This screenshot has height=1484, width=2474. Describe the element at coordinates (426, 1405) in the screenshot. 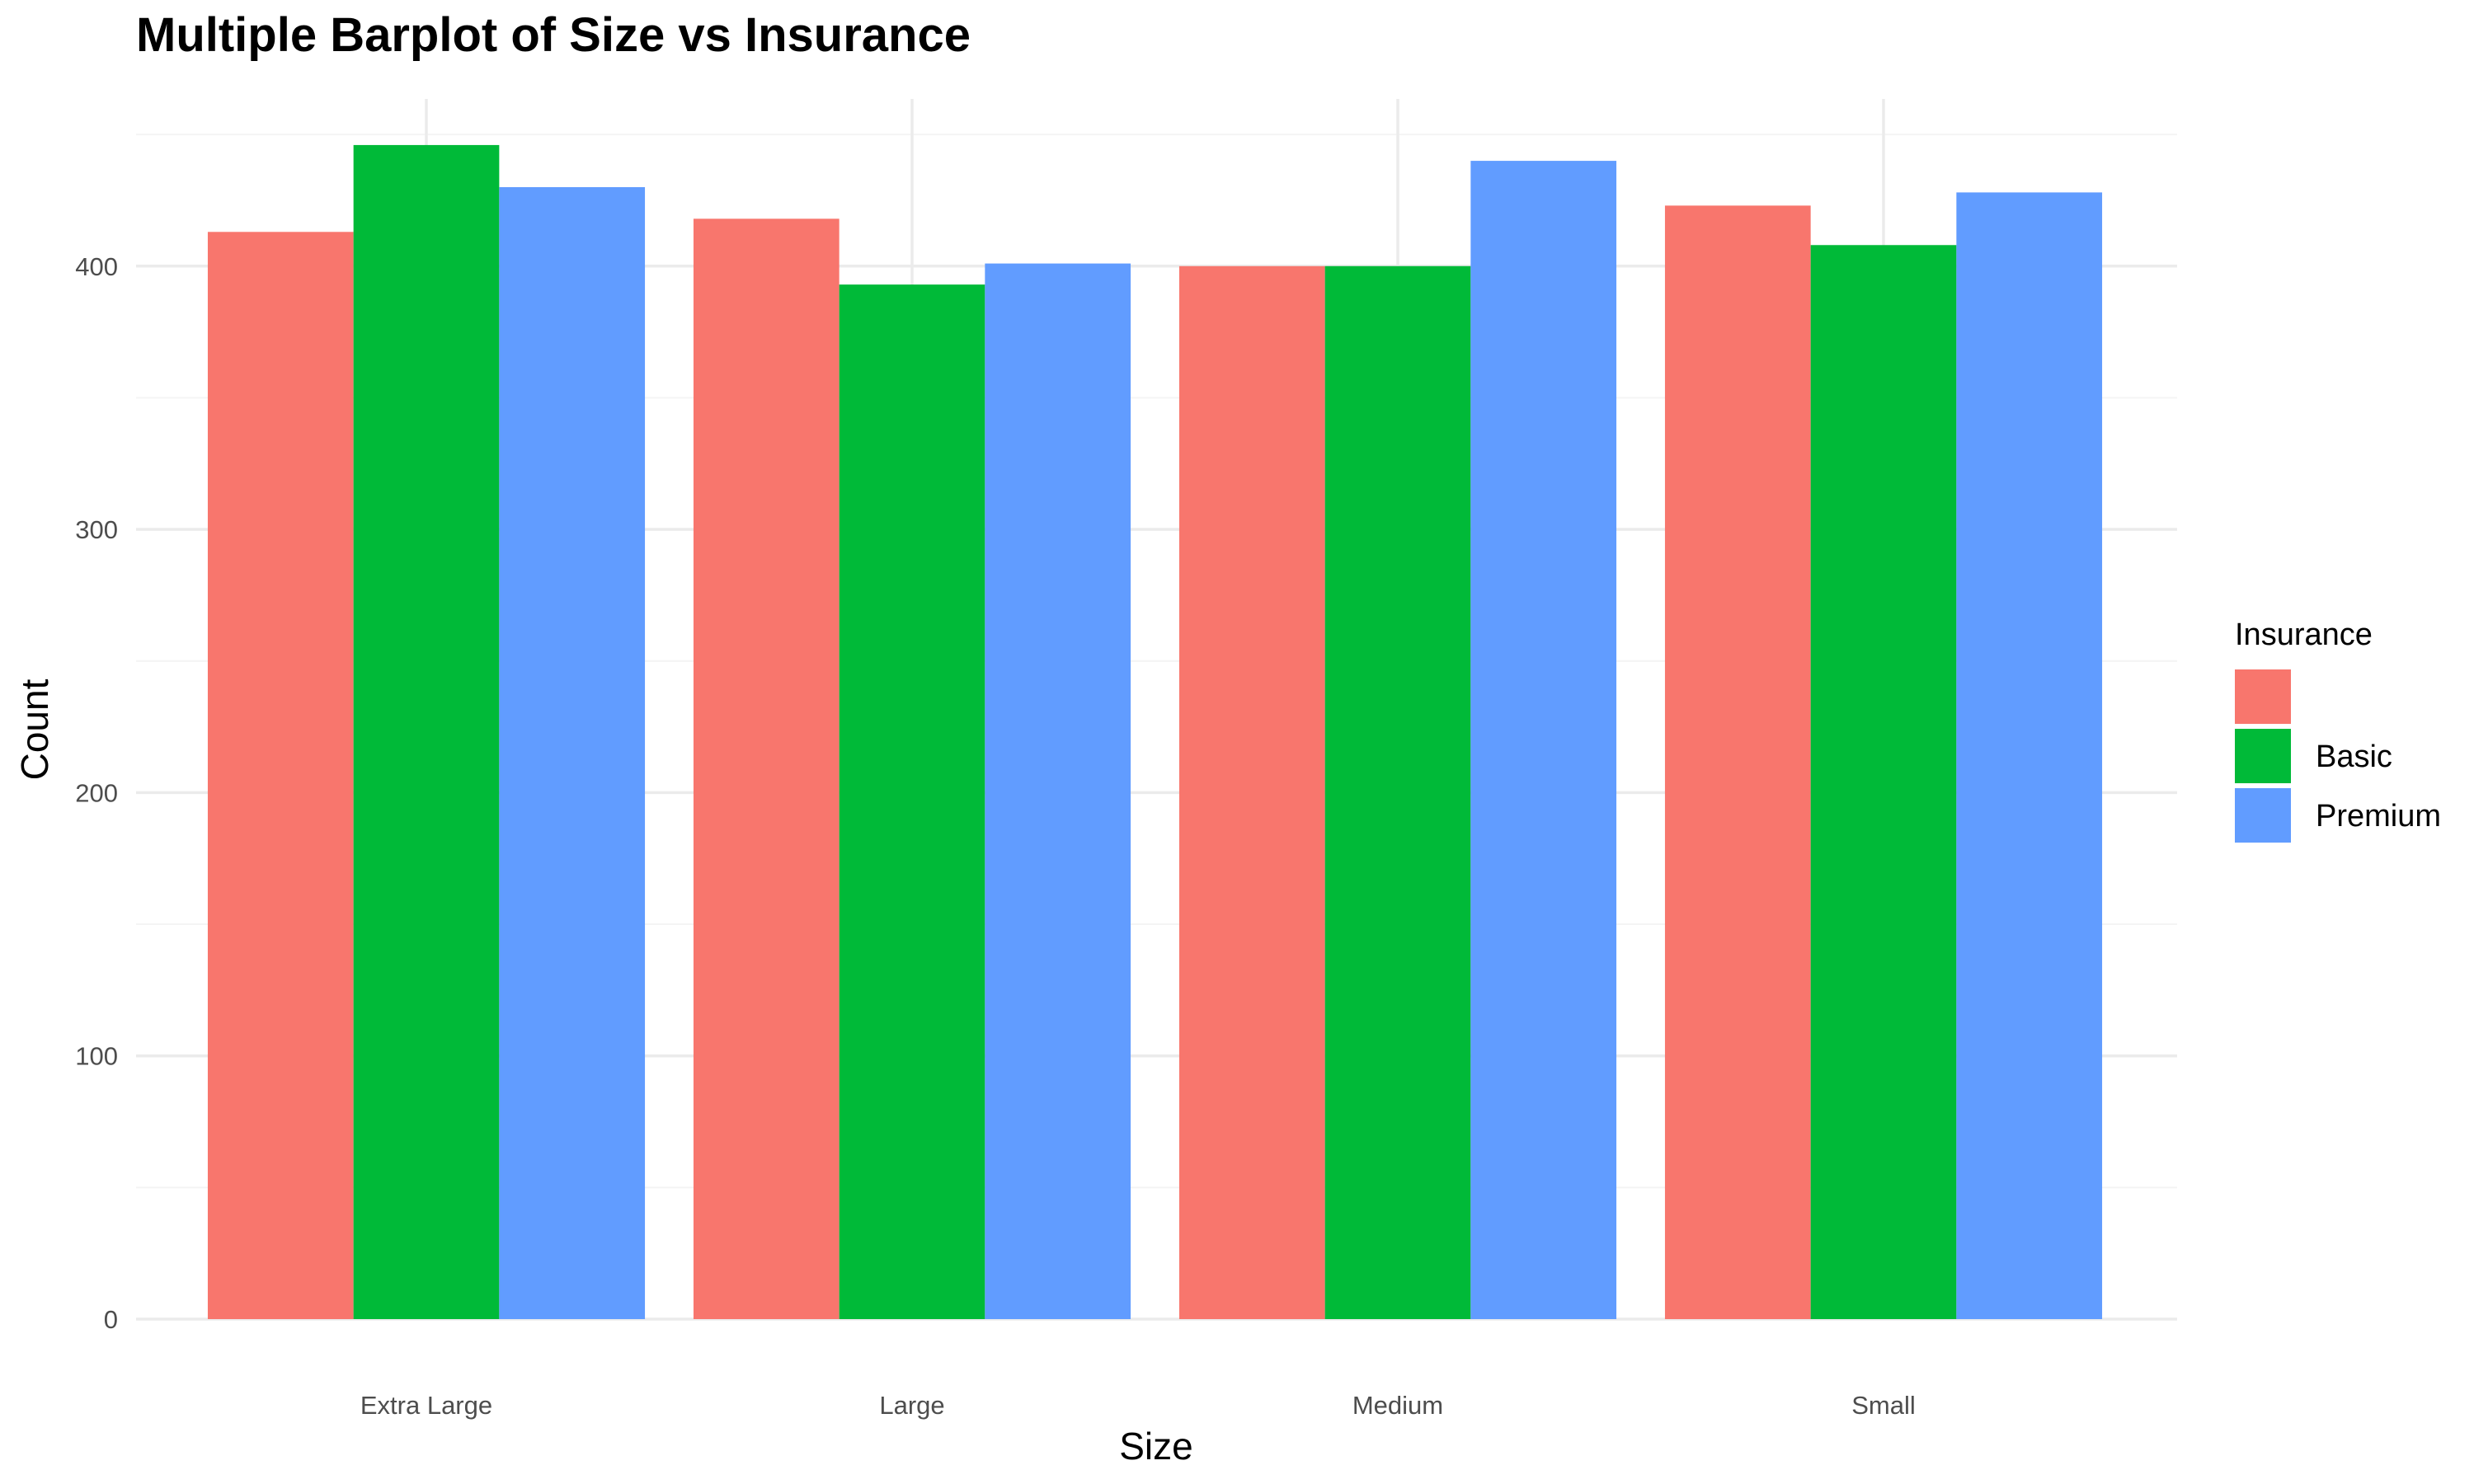

I see `x-tick-label: Extra Large` at that location.